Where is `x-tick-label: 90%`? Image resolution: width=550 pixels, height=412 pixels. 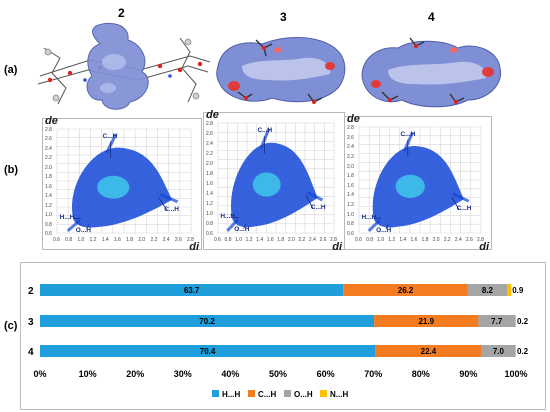 x-tick-label: 90% is located at coordinates (468, 374).